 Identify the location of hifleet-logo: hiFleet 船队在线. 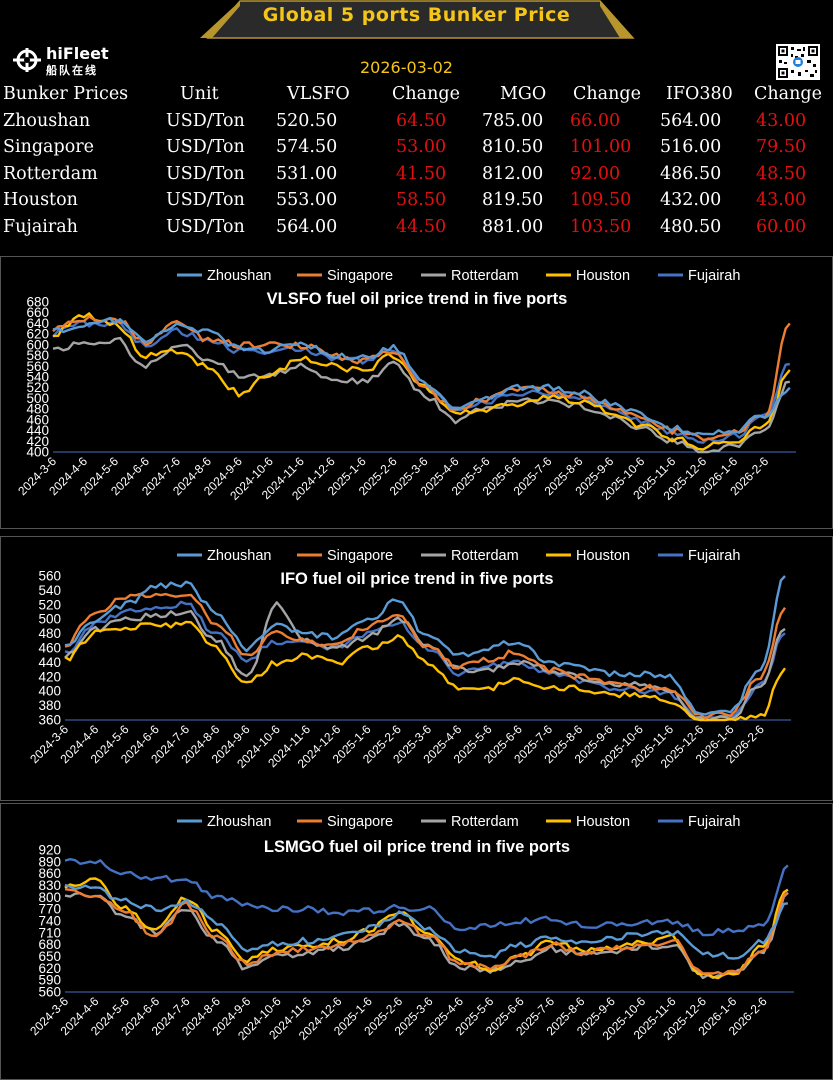
(67, 60).